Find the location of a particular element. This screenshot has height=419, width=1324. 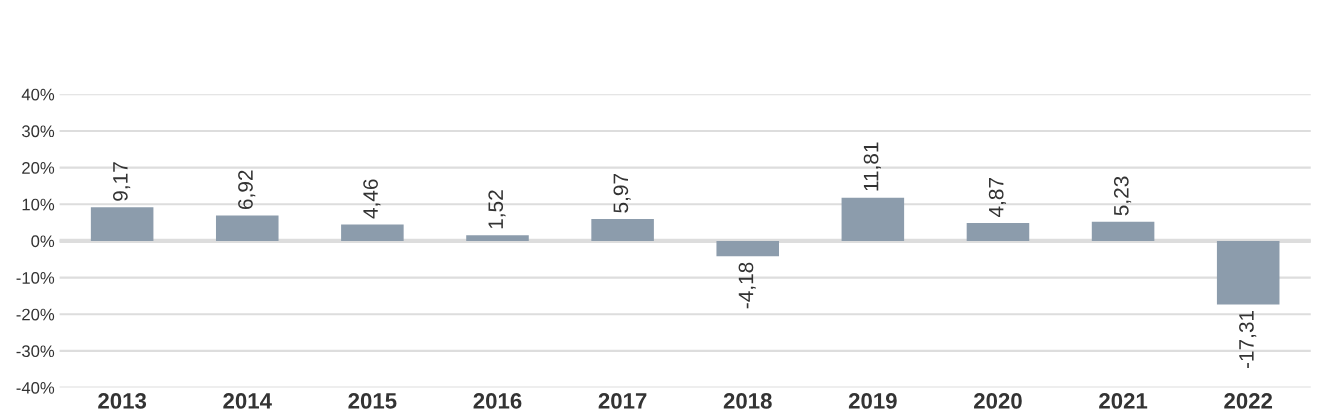

data-label: 5,23 is located at coordinates (1122, 196).